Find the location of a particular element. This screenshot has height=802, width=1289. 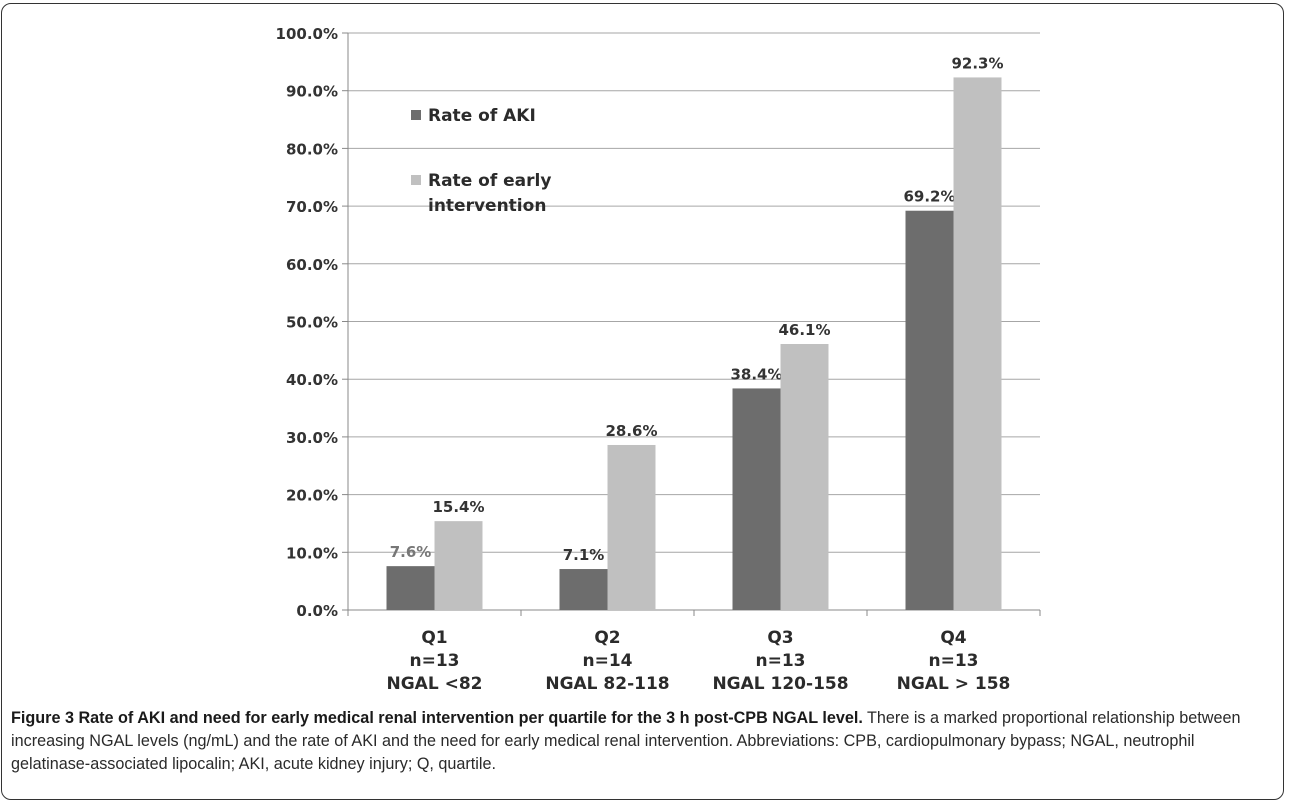

data-label: 28.6% is located at coordinates (631, 431).